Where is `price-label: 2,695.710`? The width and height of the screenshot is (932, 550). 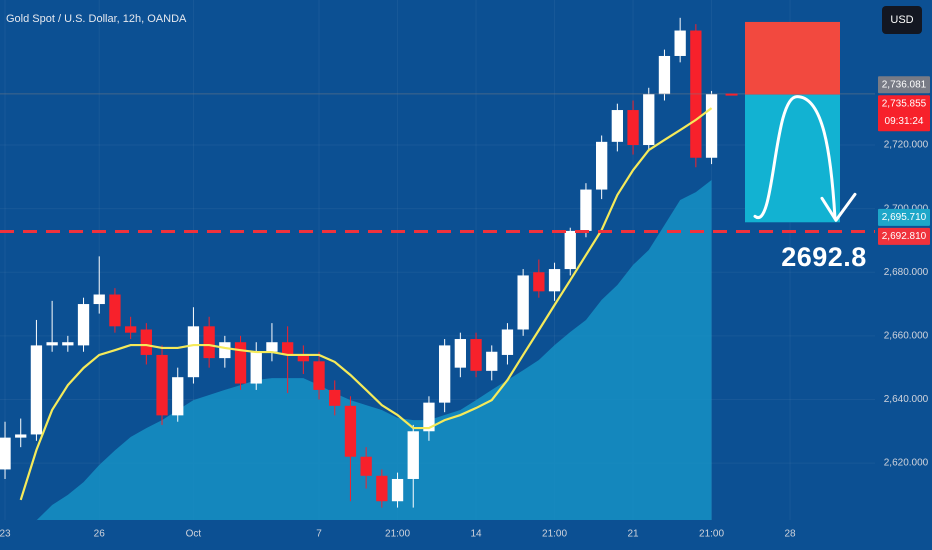
price-label: 2,695.710 is located at coordinates (904, 217).